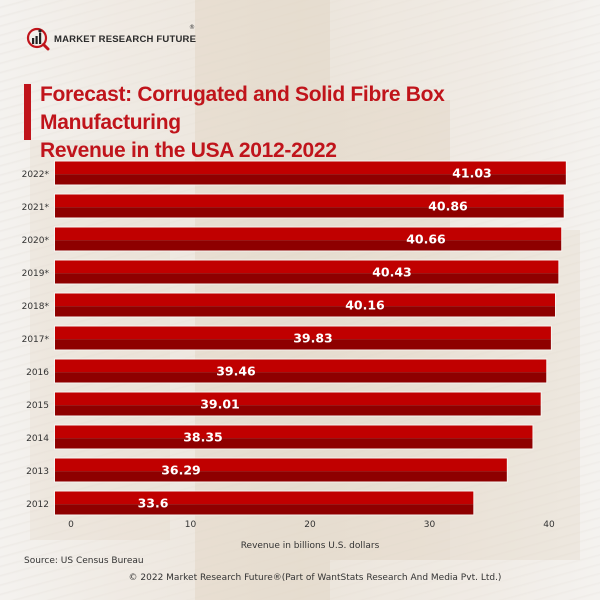 The image size is (600, 600). What do you see at coordinates (38, 39) in the screenshot?
I see `logo-magnifier-chart-icon` at bounding box center [38, 39].